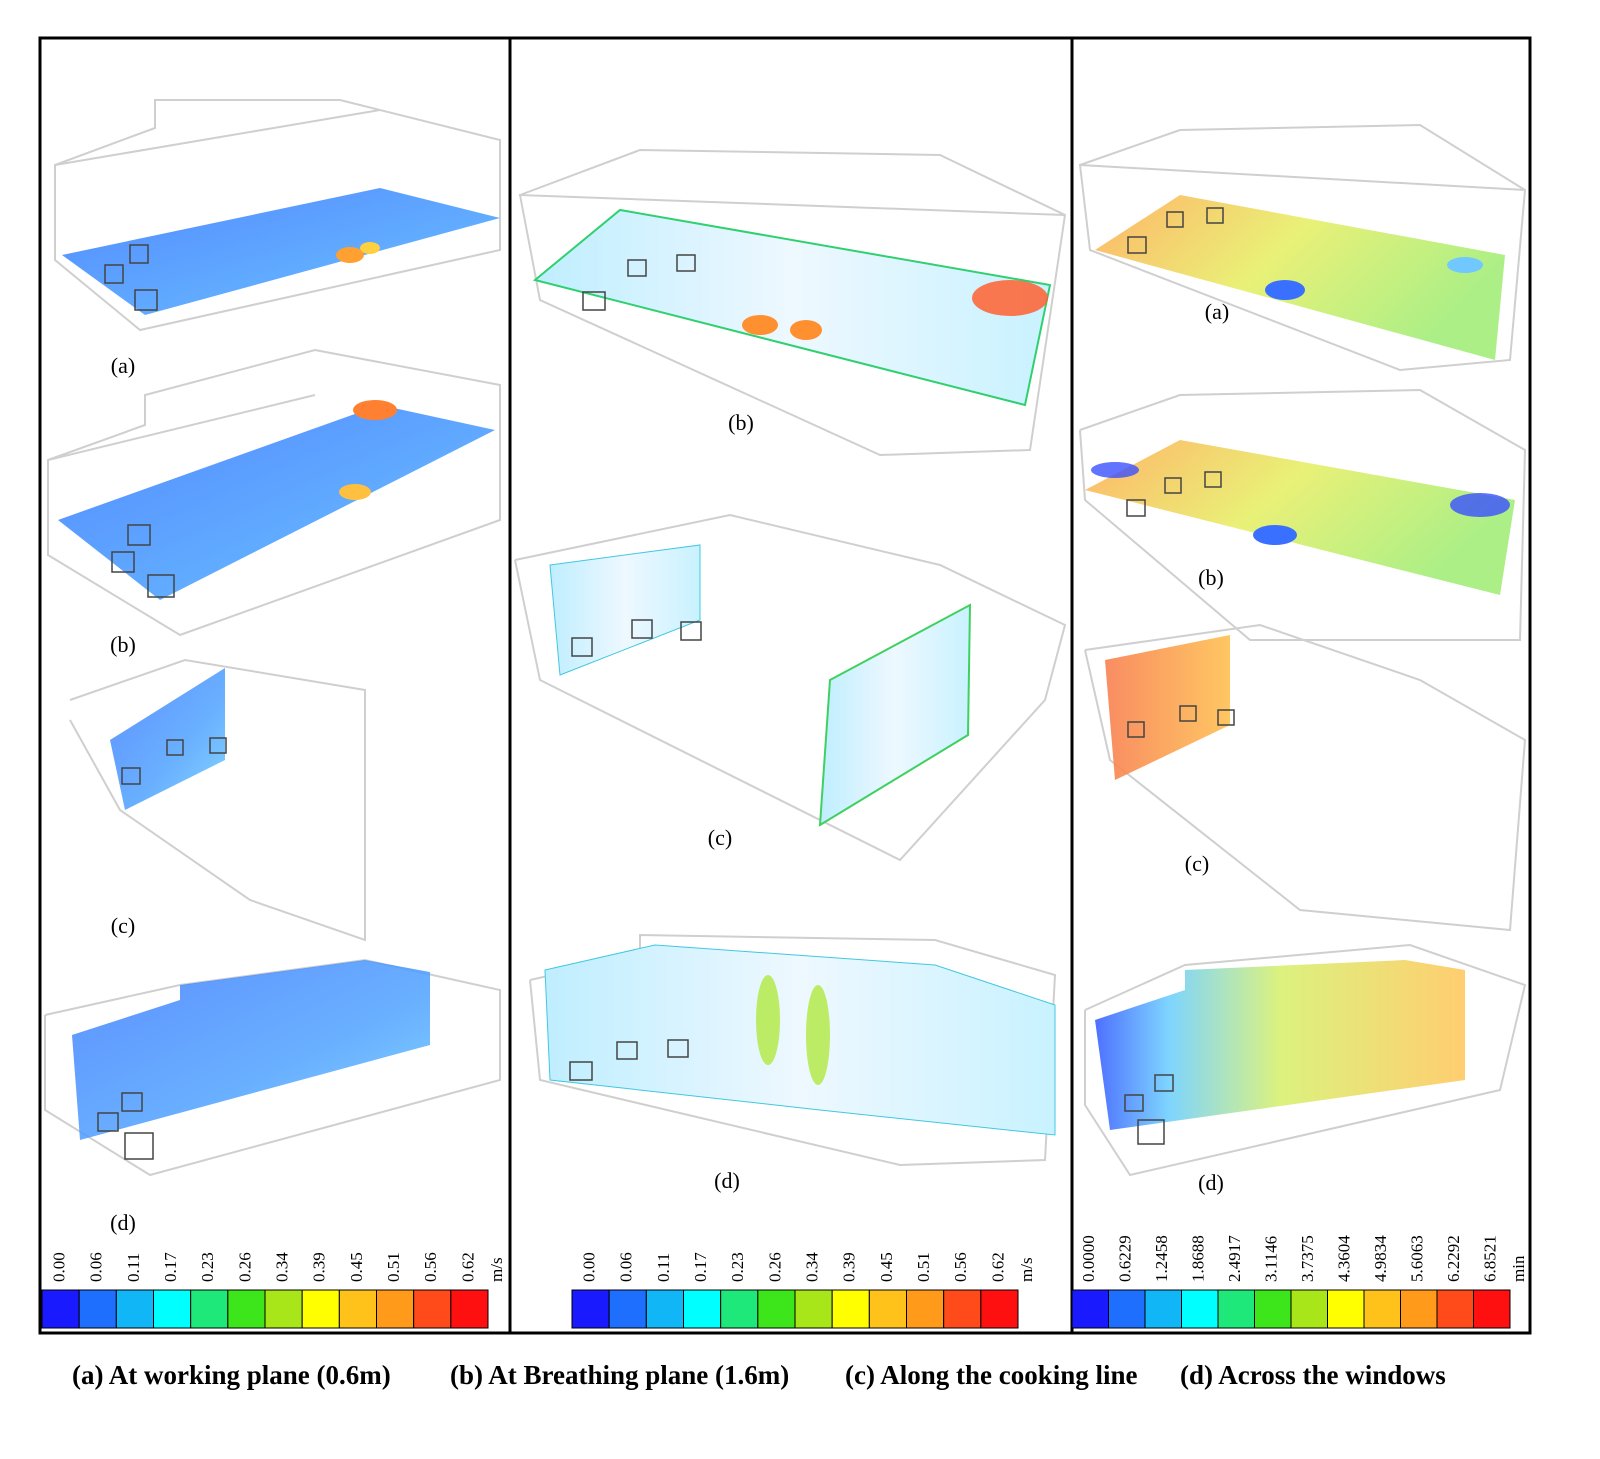  What do you see at coordinates (588, 1267) in the screenshot?
I see `colorbar-label: 0.00` at bounding box center [588, 1267].